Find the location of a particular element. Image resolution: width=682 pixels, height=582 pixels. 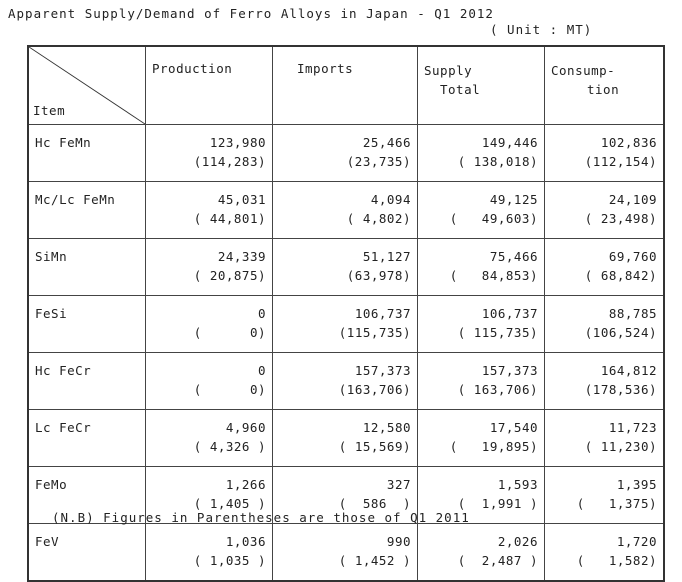

imports-value: 327 is located at coordinates (398, 484).